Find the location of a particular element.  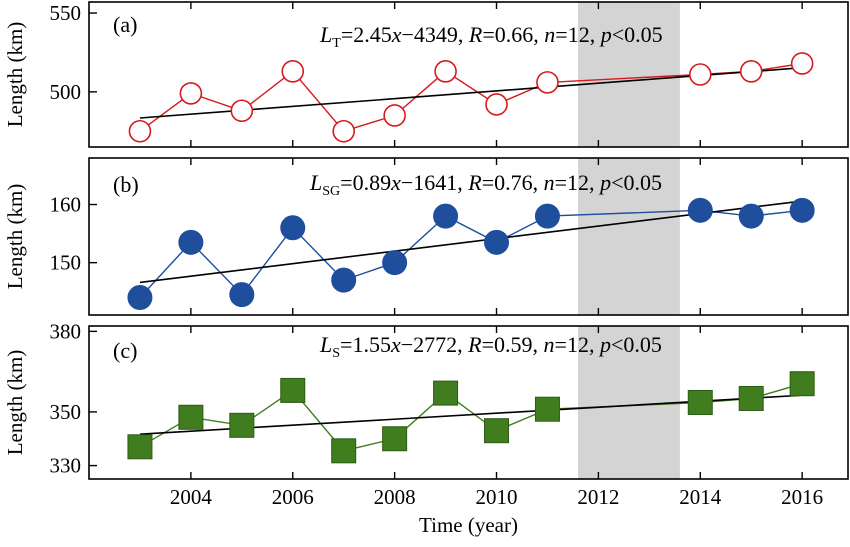

y-tick-label: 350 is located at coordinates (66, 412).